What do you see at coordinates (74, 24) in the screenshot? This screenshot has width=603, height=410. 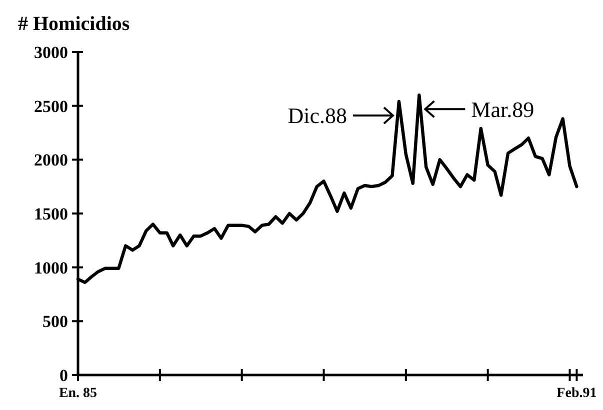 I see `y-axis-title: # Homicidios` at bounding box center [74, 24].